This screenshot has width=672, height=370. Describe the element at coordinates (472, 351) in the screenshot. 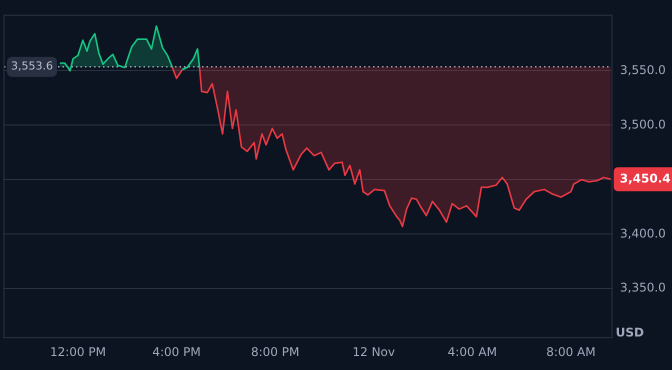

I see `x-tick-label: 4:00 AM` at that location.